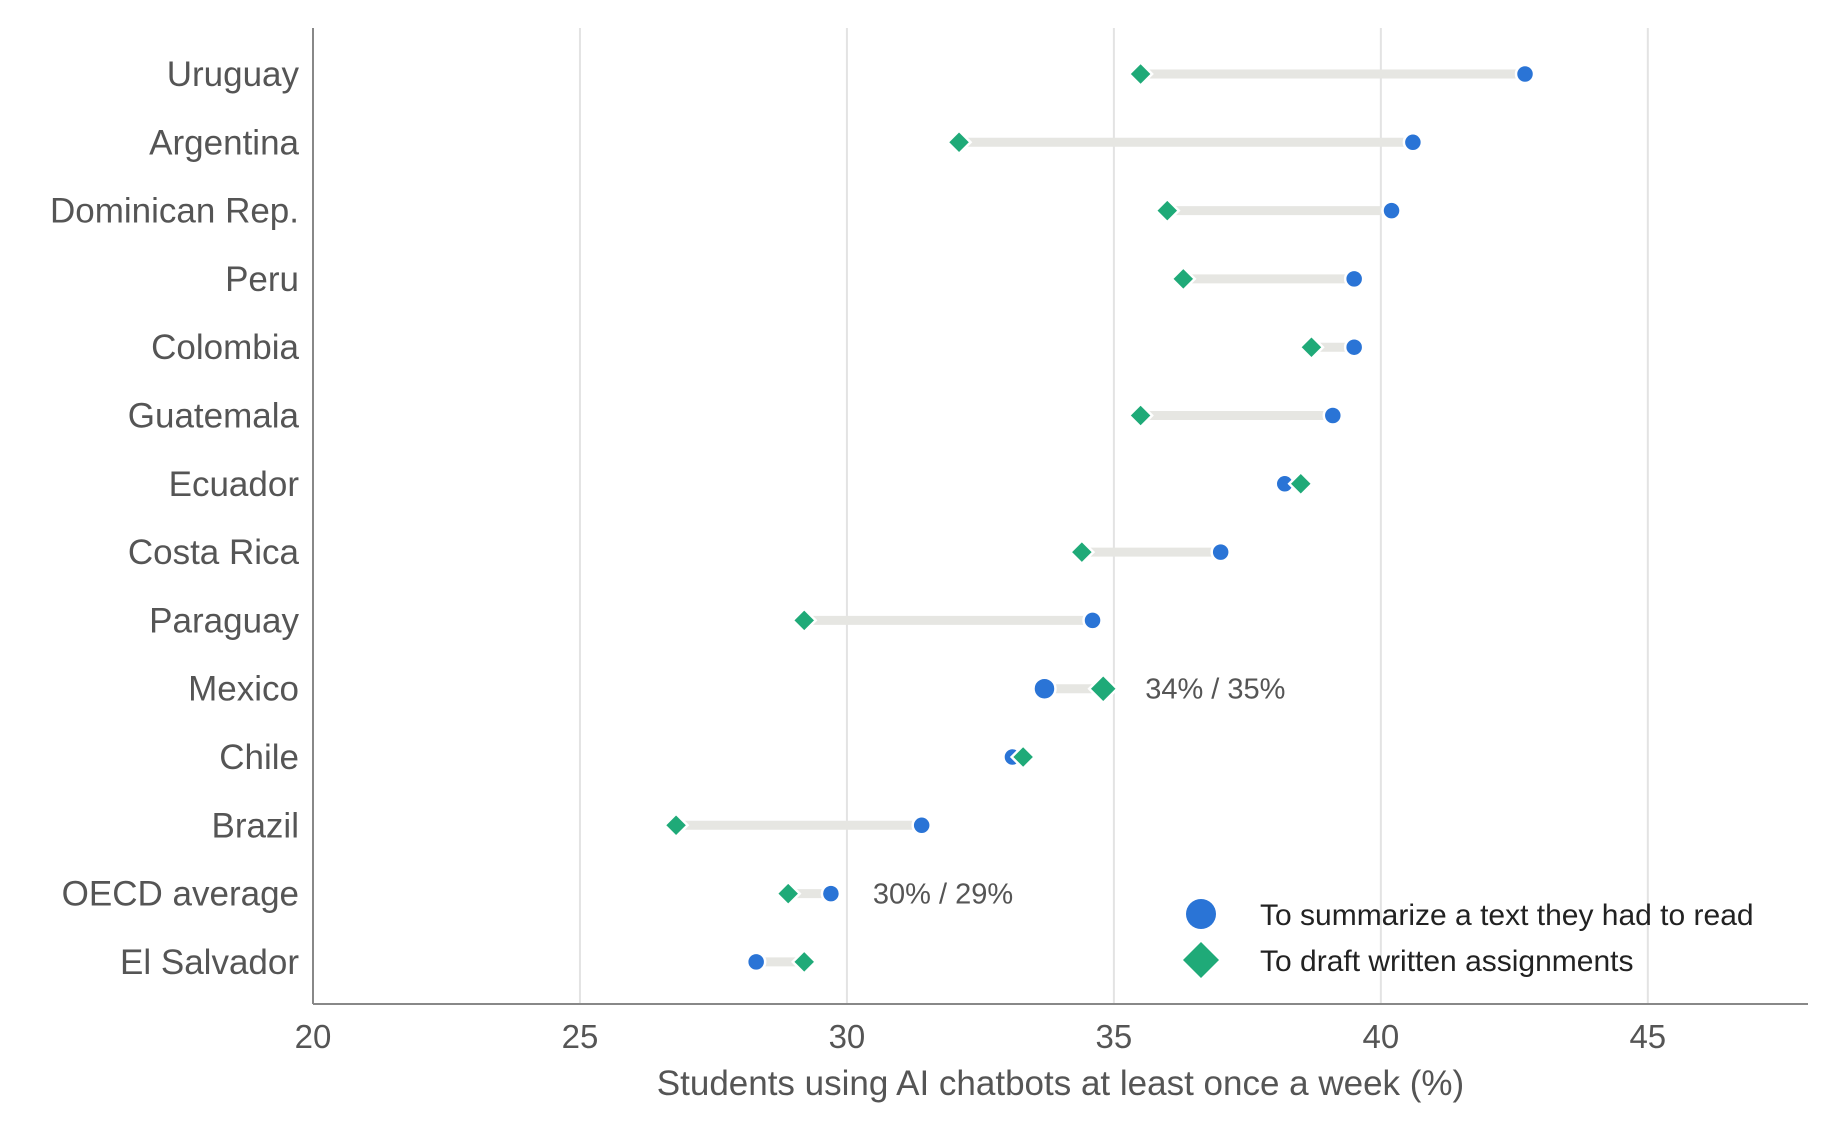  I want to click on point-draft-argentina, so click(959, 142).